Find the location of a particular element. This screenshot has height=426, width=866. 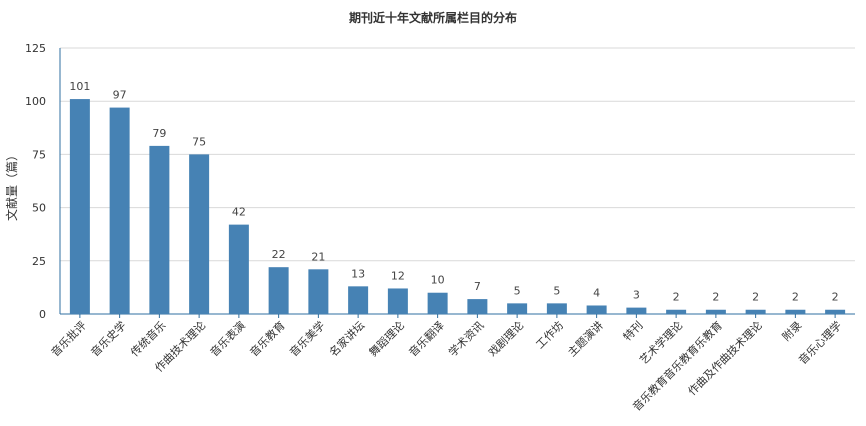

x-tick-label-6: 音乐美学 is located at coordinates (306, 338).